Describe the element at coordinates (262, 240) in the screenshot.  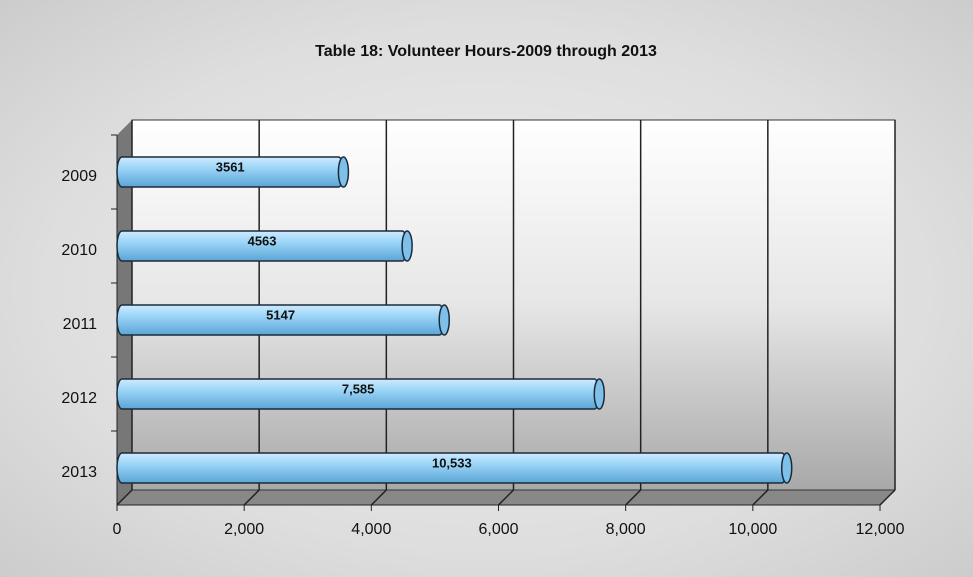
I see `value-label: 4563` at that location.